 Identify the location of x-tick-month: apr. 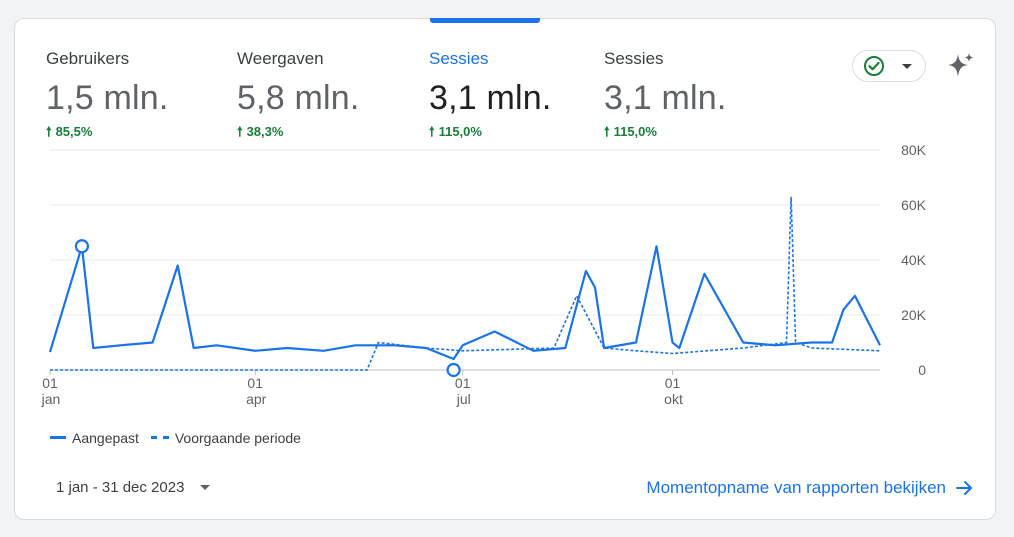
(256, 399).